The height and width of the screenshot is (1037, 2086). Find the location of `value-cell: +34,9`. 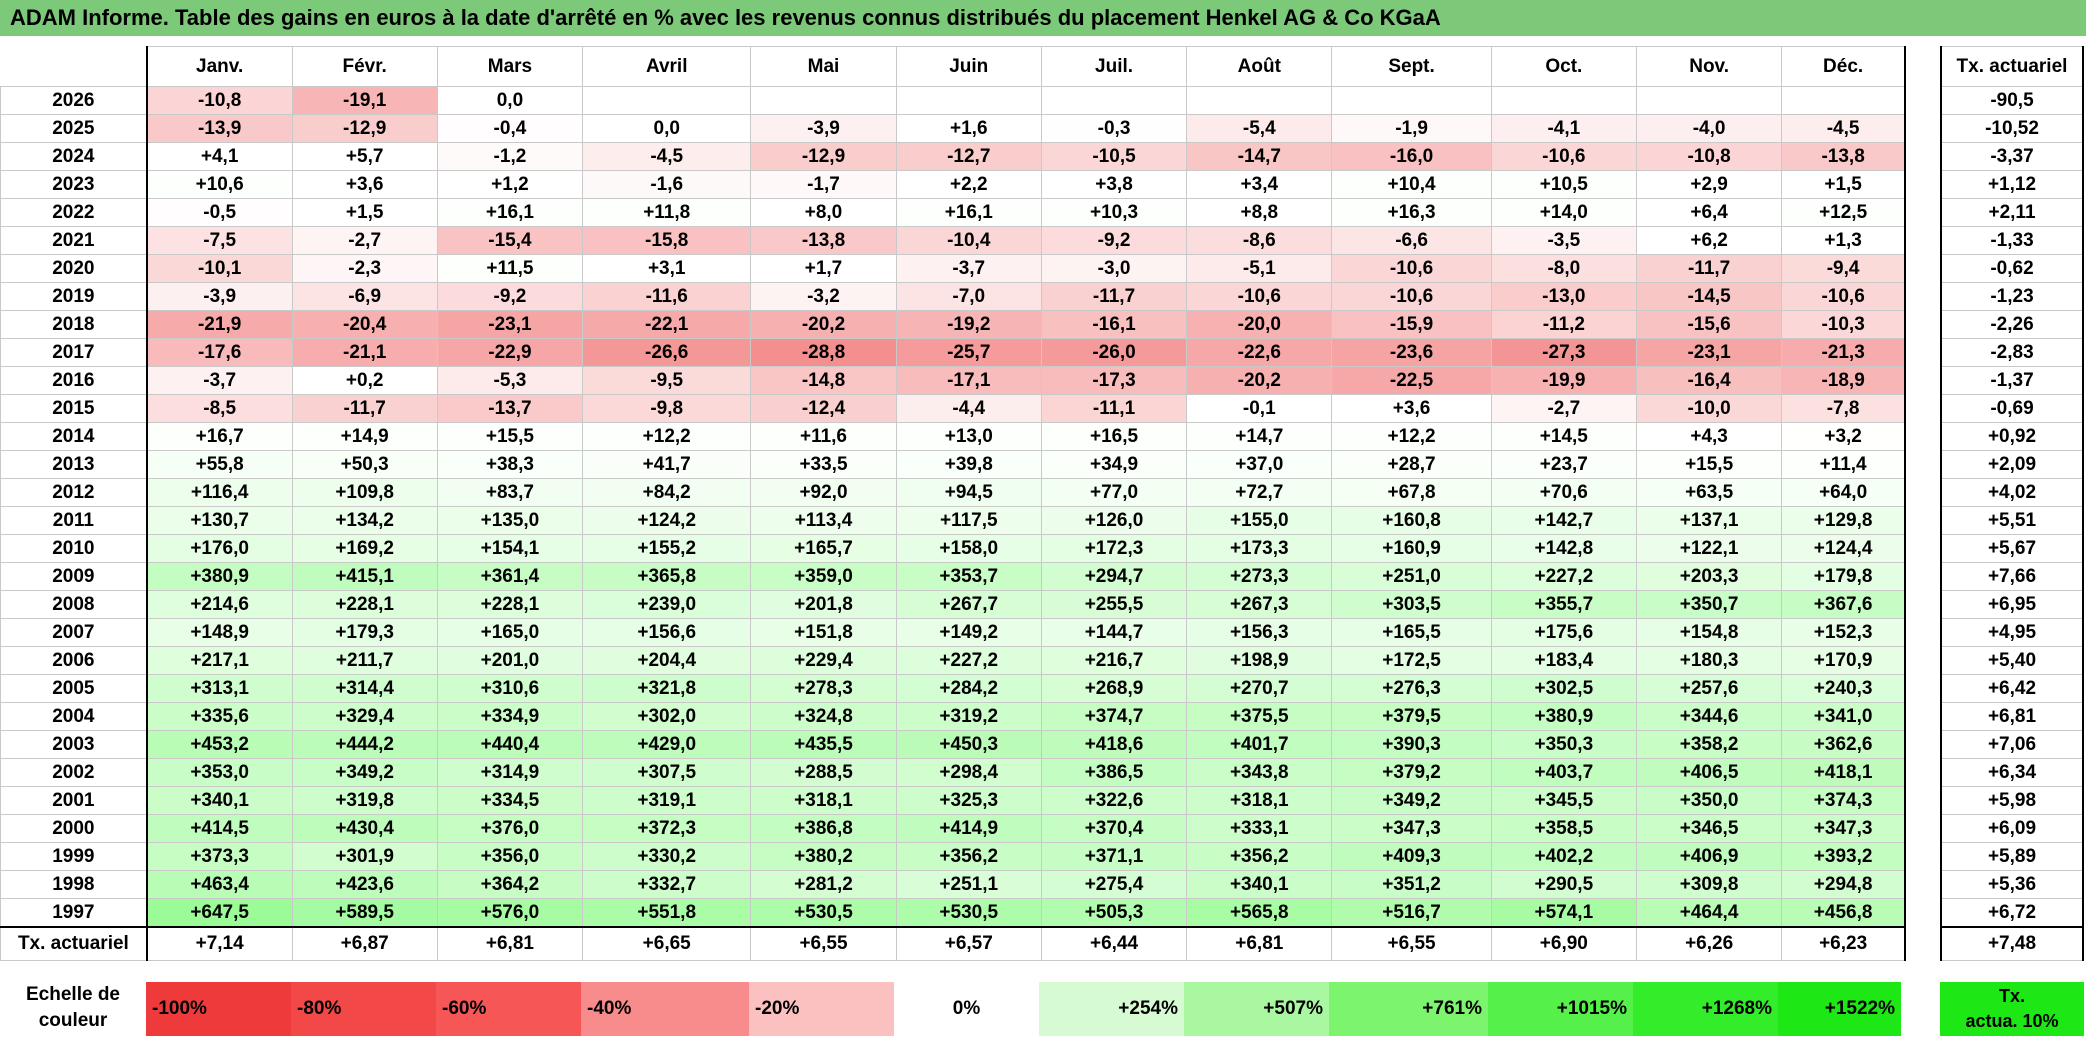

value-cell: +34,9 is located at coordinates (1114, 464).